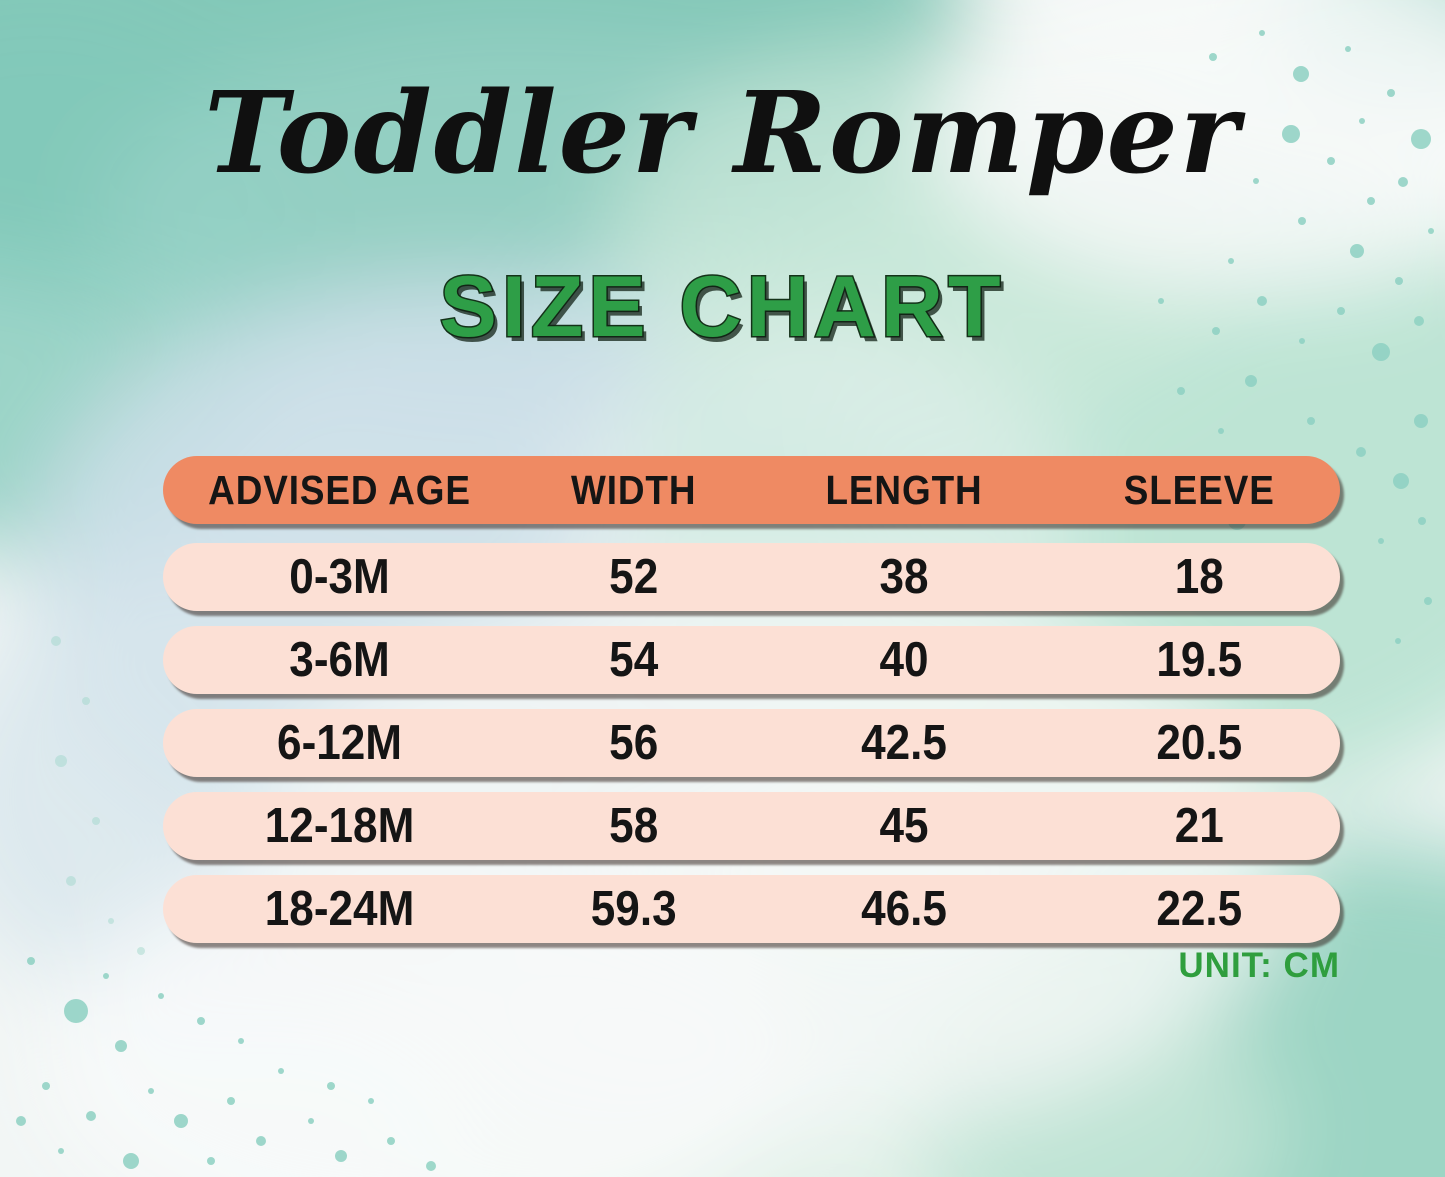 This screenshot has height=1177, width=1445. What do you see at coordinates (751, 660) in the screenshot?
I see `table-row: 3-6M 54 40 19.5` at bounding box center [751, 660].